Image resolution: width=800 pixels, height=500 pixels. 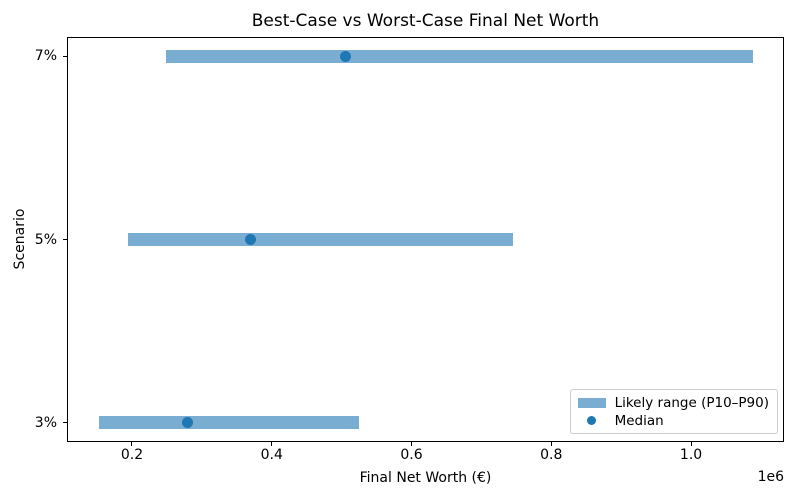 What do you see at coordinates (45, 422) in the screenshot?
I see `y-tick-label: 3%` at bounding box center [45, 422].